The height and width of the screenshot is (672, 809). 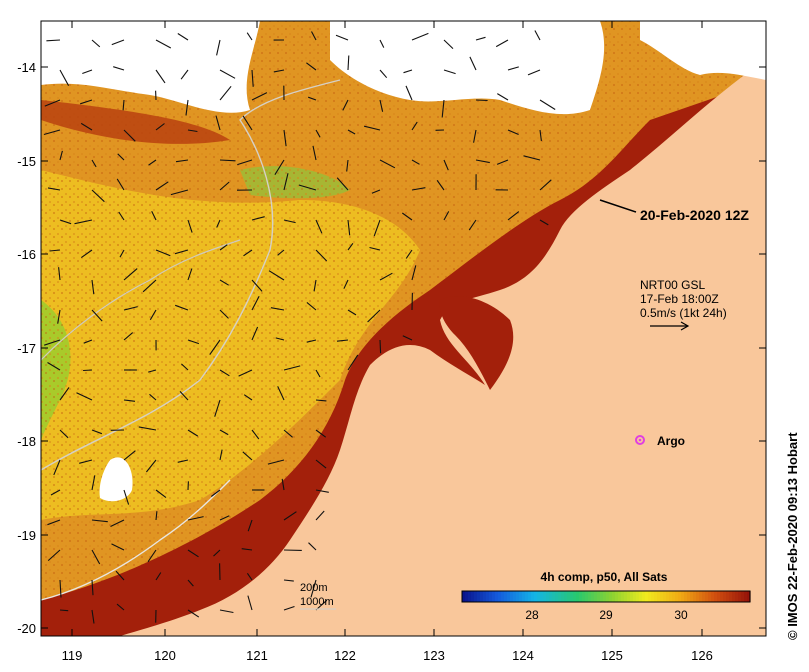 What do you see at coordinates (618, 206) in the screenshot?
I see `timestamp-pointer` at bounding box center [618, 206].